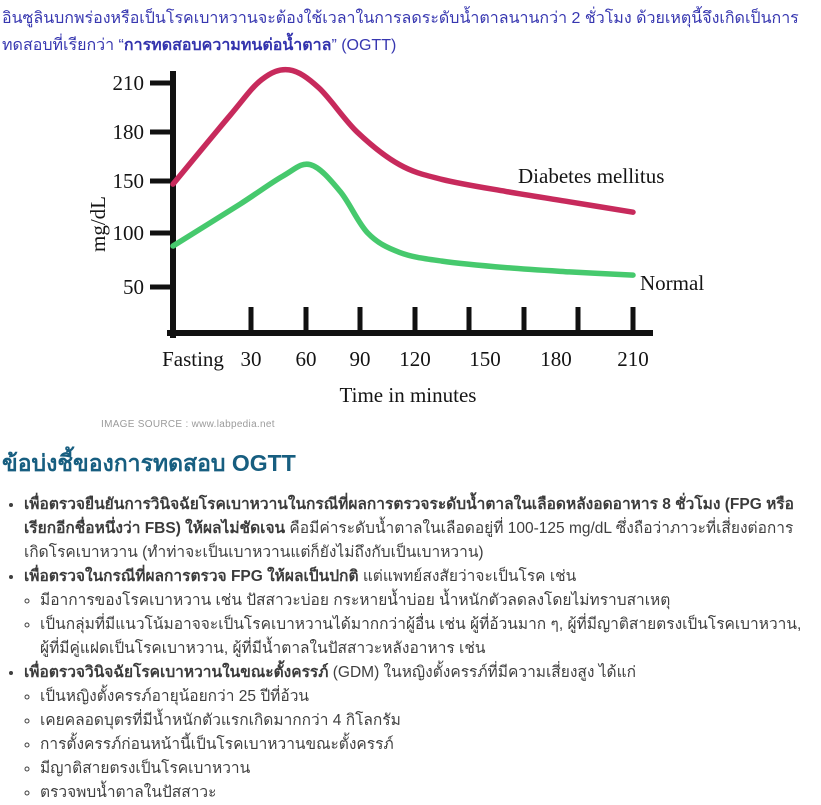 The height and width of the screenshot is (805, 821). Describe the element at coordinates (129, 83) in the screenshot. I see `y-tick-label: 210` at that location.